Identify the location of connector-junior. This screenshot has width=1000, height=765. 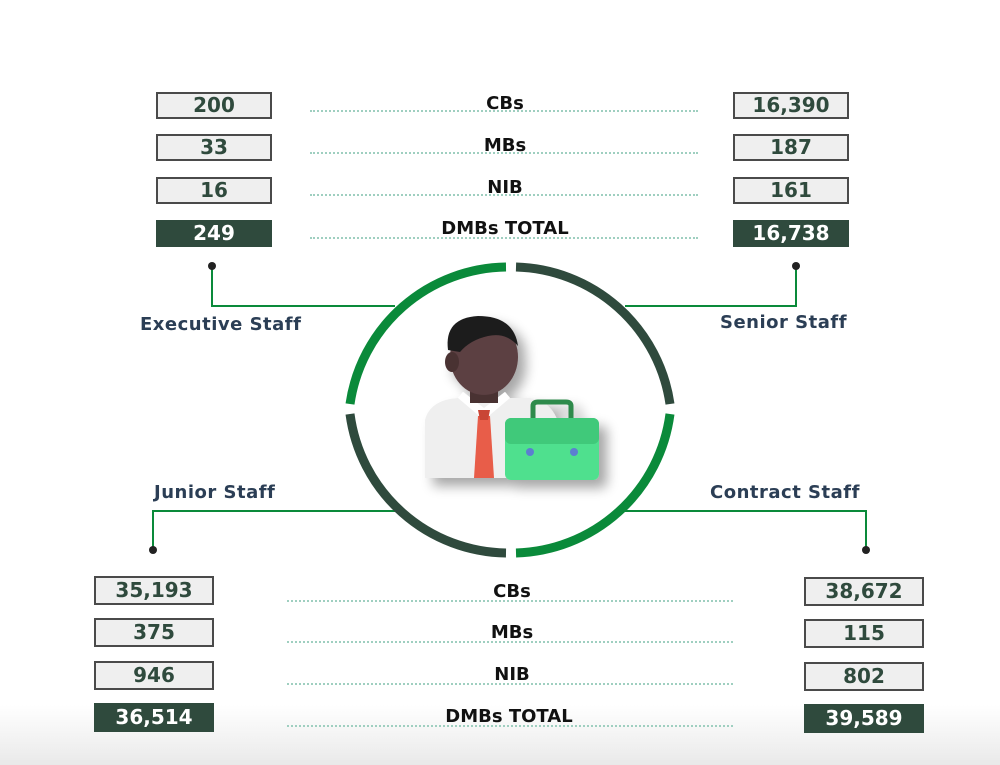
(275, 530).